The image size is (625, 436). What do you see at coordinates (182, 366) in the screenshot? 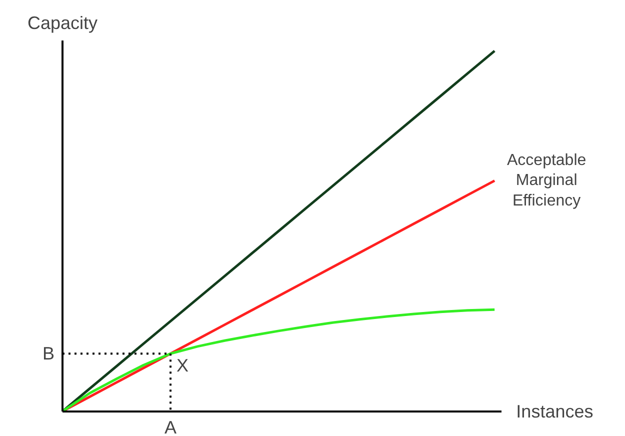
I see `annotation: X` at bounding box center [182, 366].